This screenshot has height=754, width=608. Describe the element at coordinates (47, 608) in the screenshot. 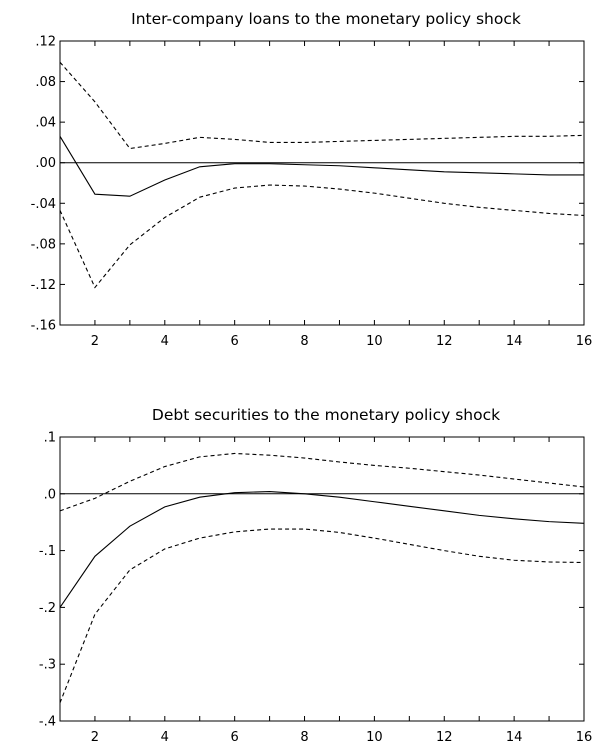

I see `y-tick-label: -.2` at that location.